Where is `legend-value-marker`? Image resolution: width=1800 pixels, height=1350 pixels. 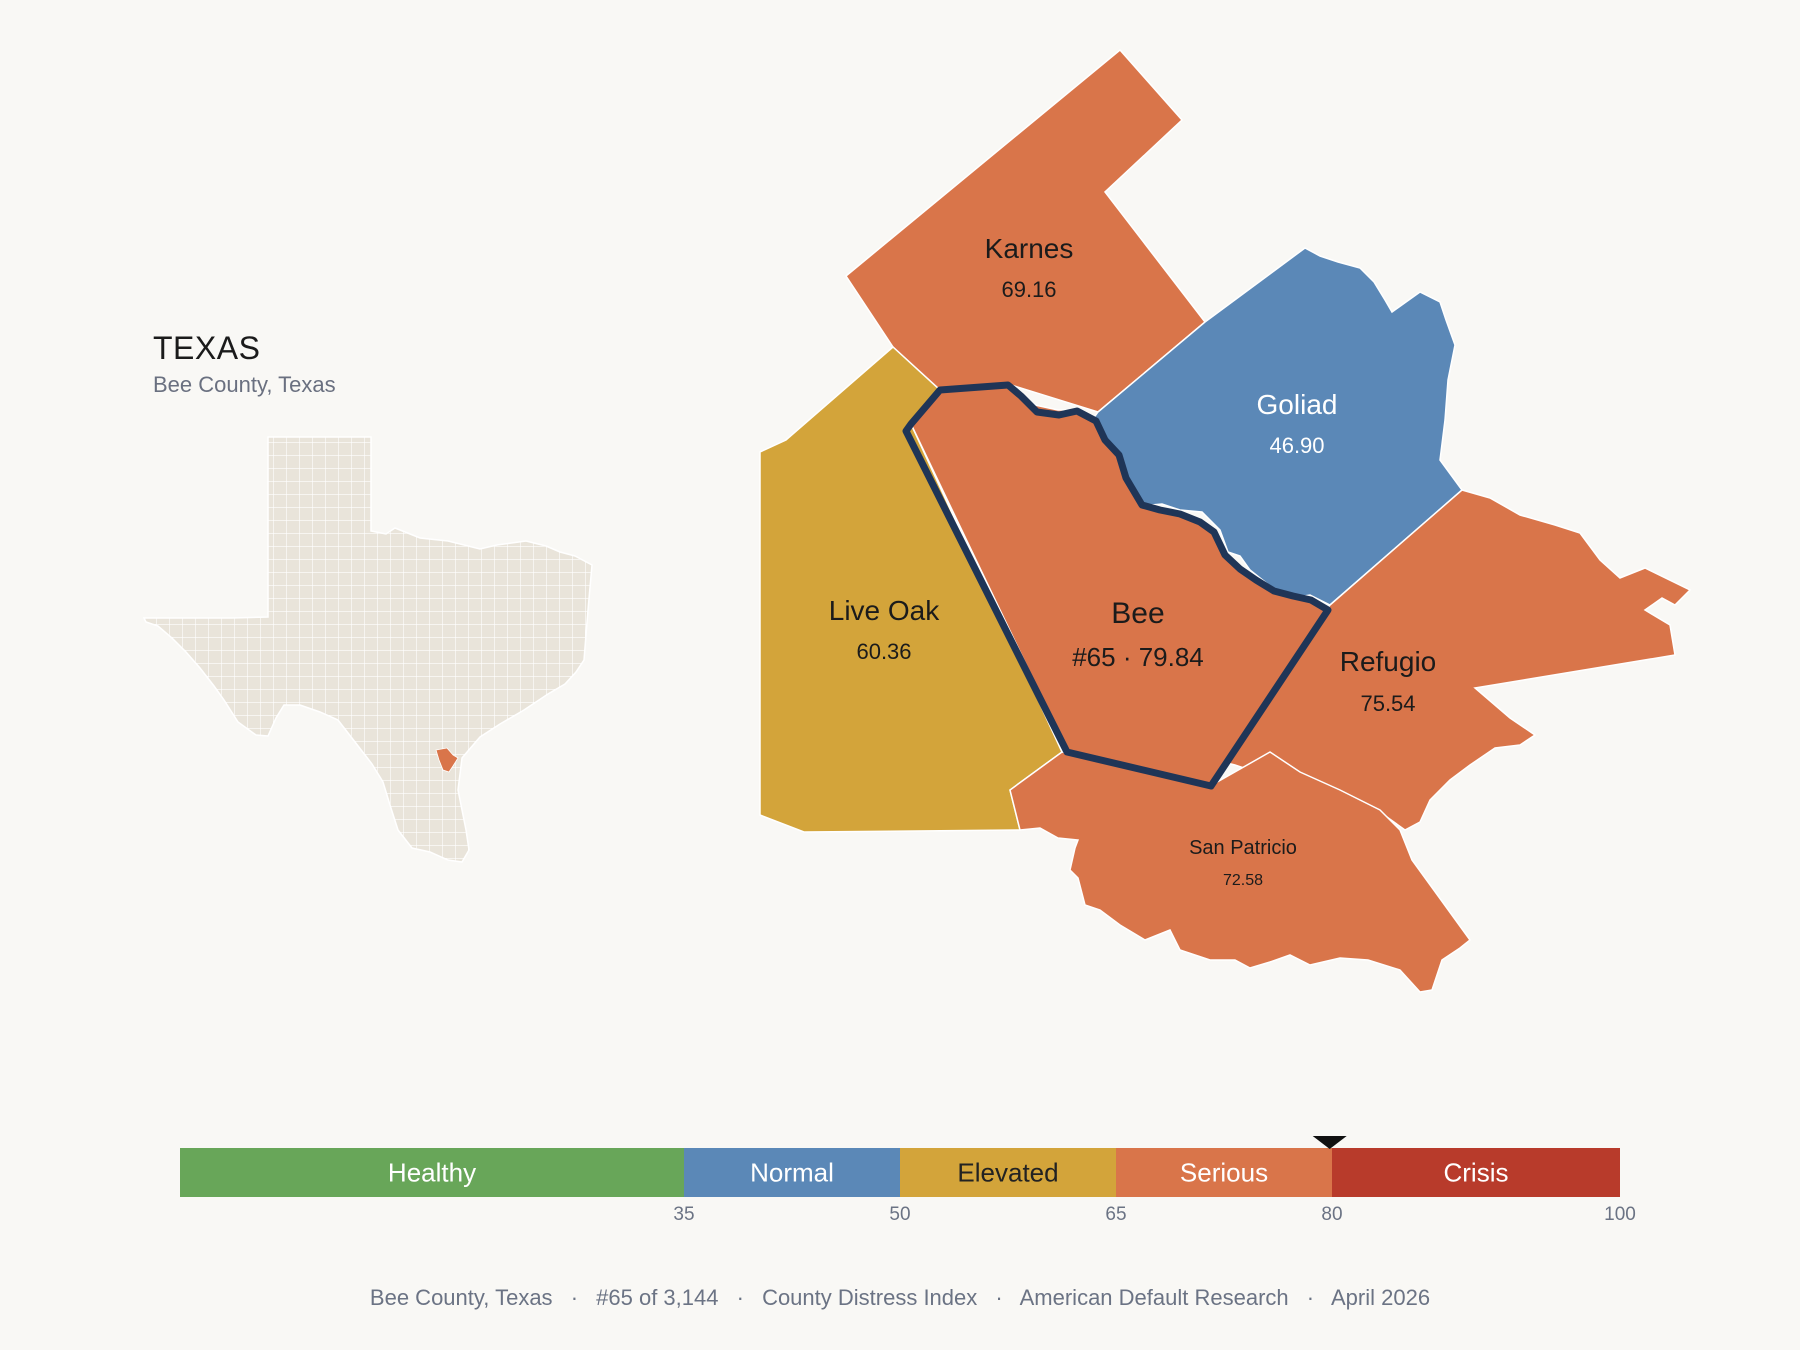
legend-value-marker is located at coordinates (1329, 1142).